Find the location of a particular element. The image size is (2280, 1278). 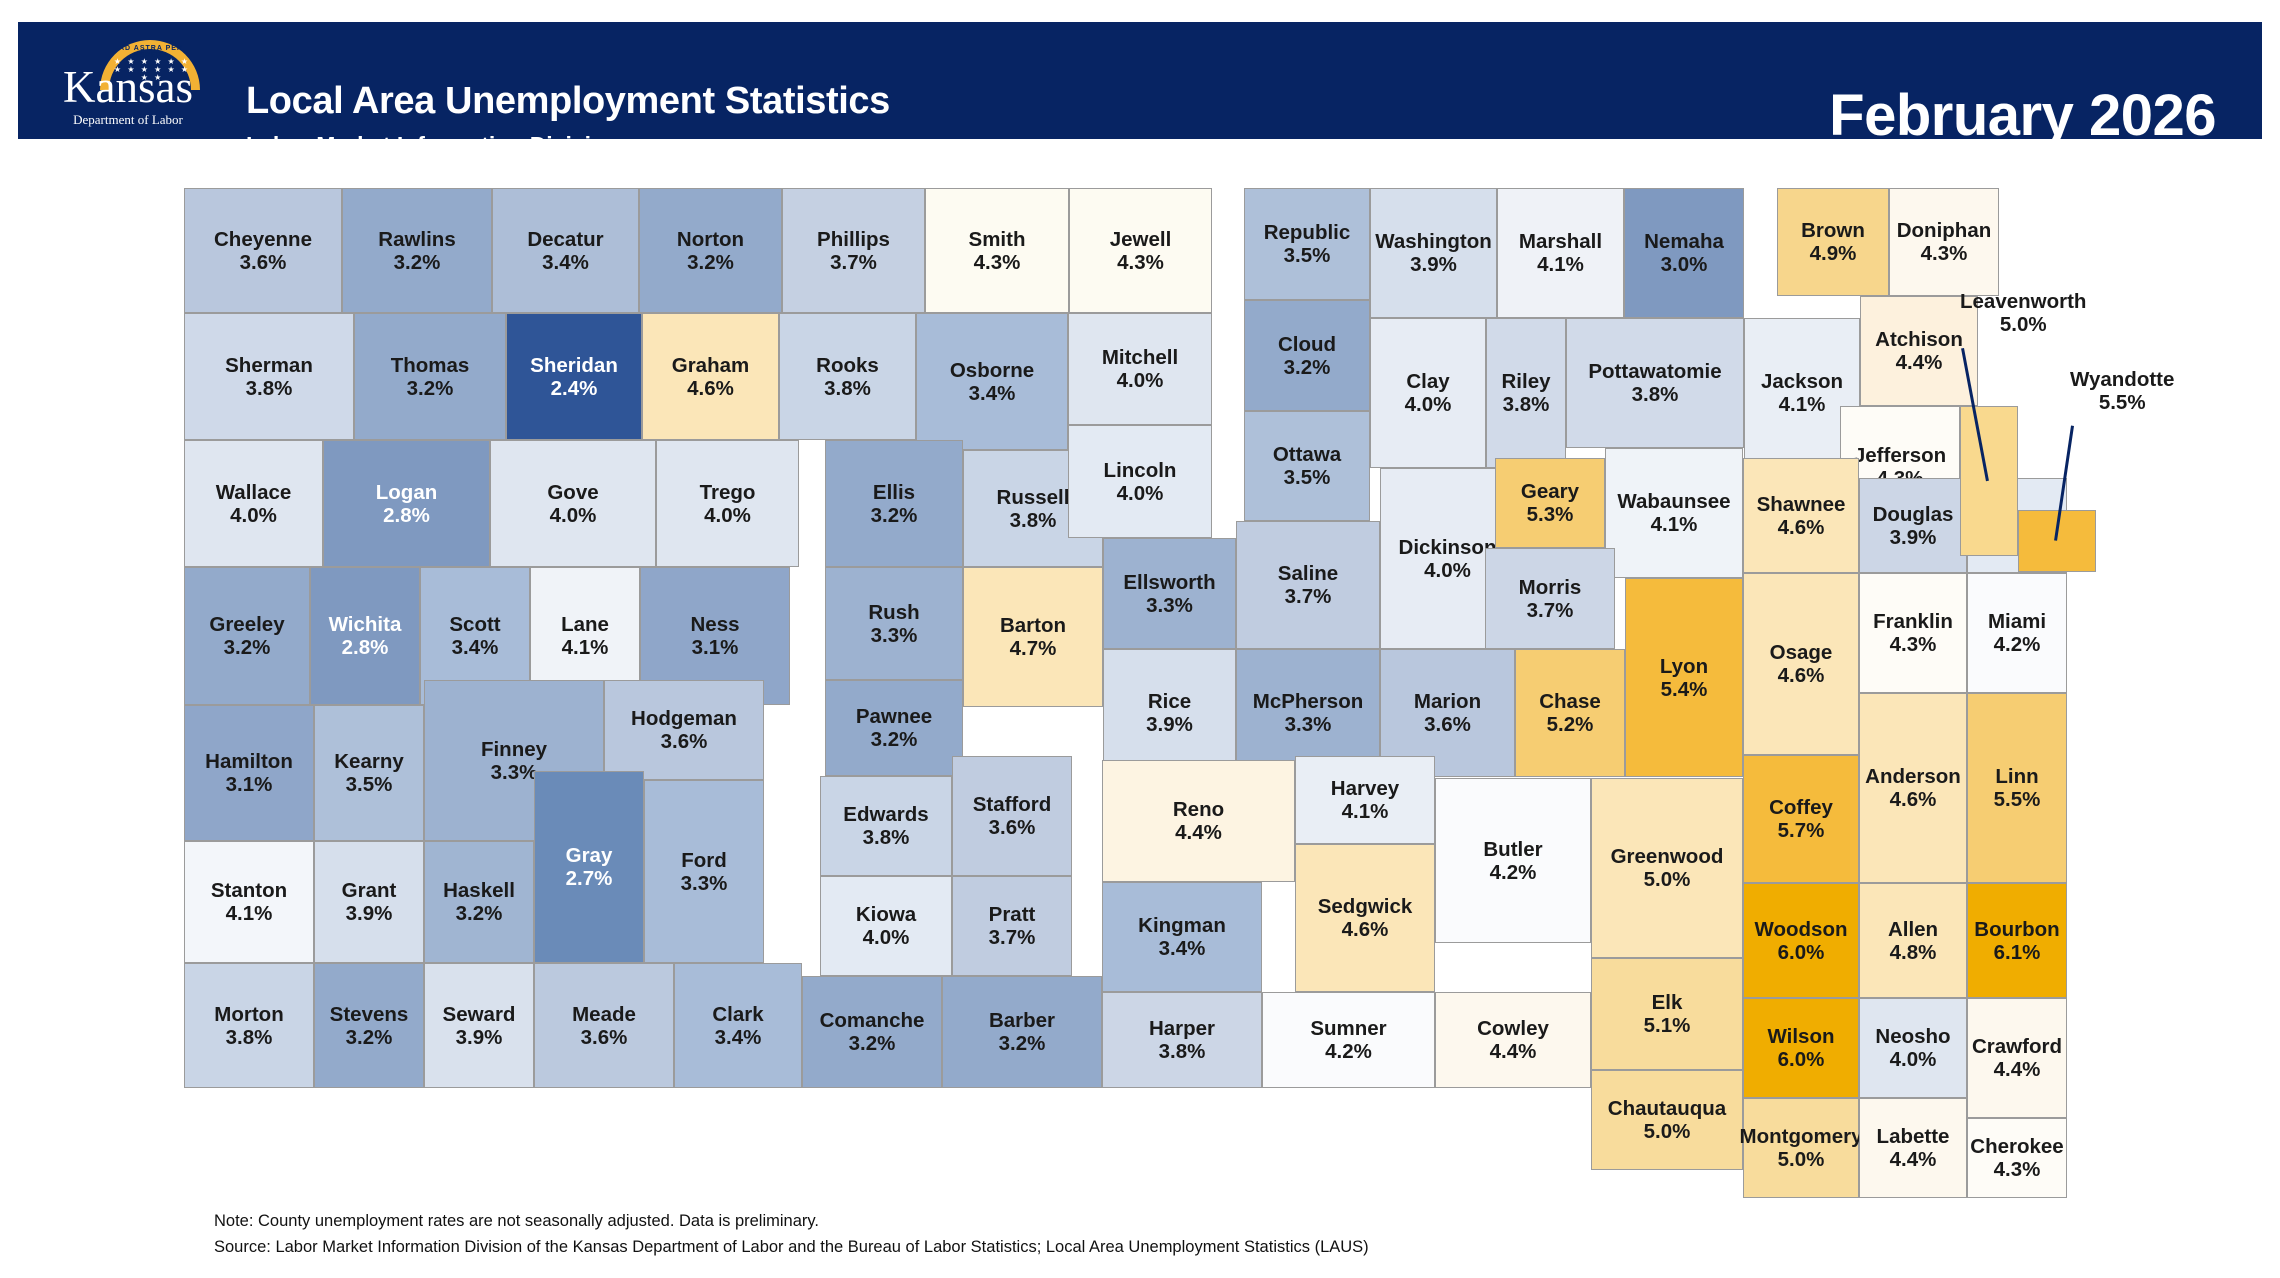

county-marshall: Marshall 4.1% is located at coordinates (1560, 253).